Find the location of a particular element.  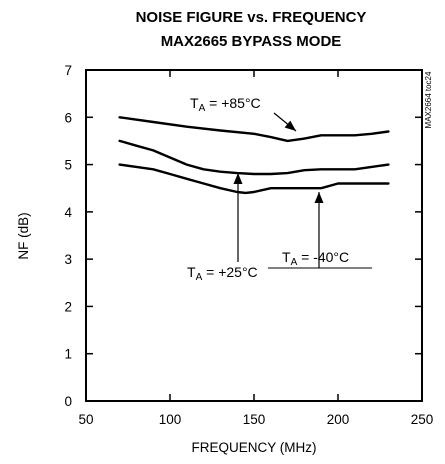

annotation-label: TA = -40°C is located at coordinates (315, 258).